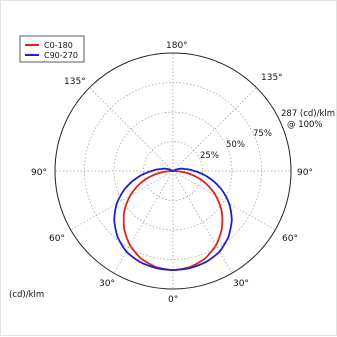 This screenshot has height=337, width=337. I want to click on angle-label-180: 180°, so click(177, 46).